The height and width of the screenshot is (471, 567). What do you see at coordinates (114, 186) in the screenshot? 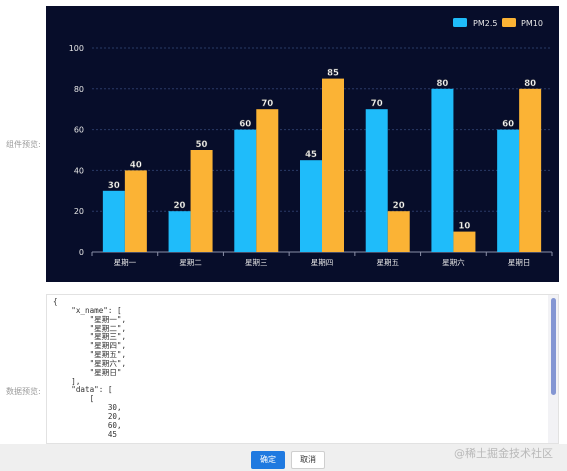
I see `data-label: 30` at bounding box center [114, 186].